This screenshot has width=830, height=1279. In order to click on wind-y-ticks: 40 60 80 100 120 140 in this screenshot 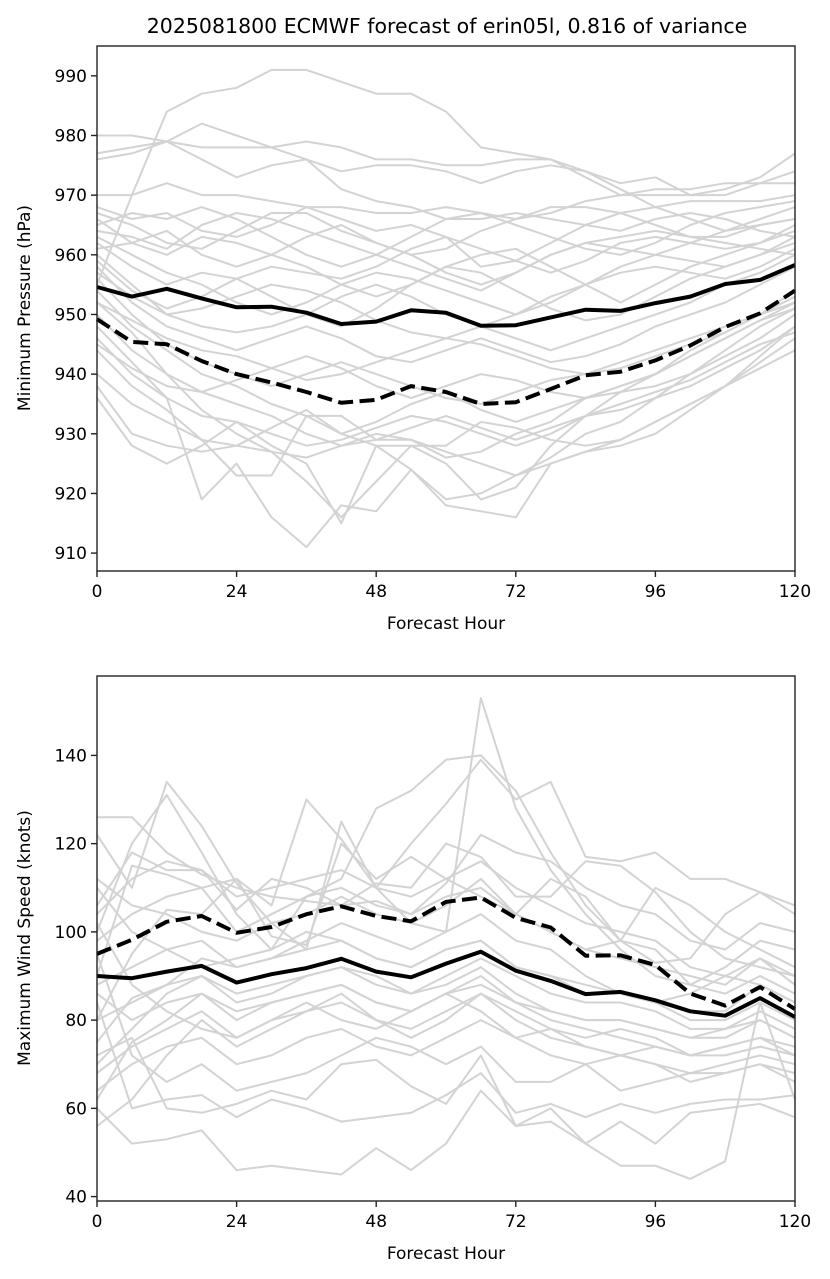, I will do `click(76, 977)`.